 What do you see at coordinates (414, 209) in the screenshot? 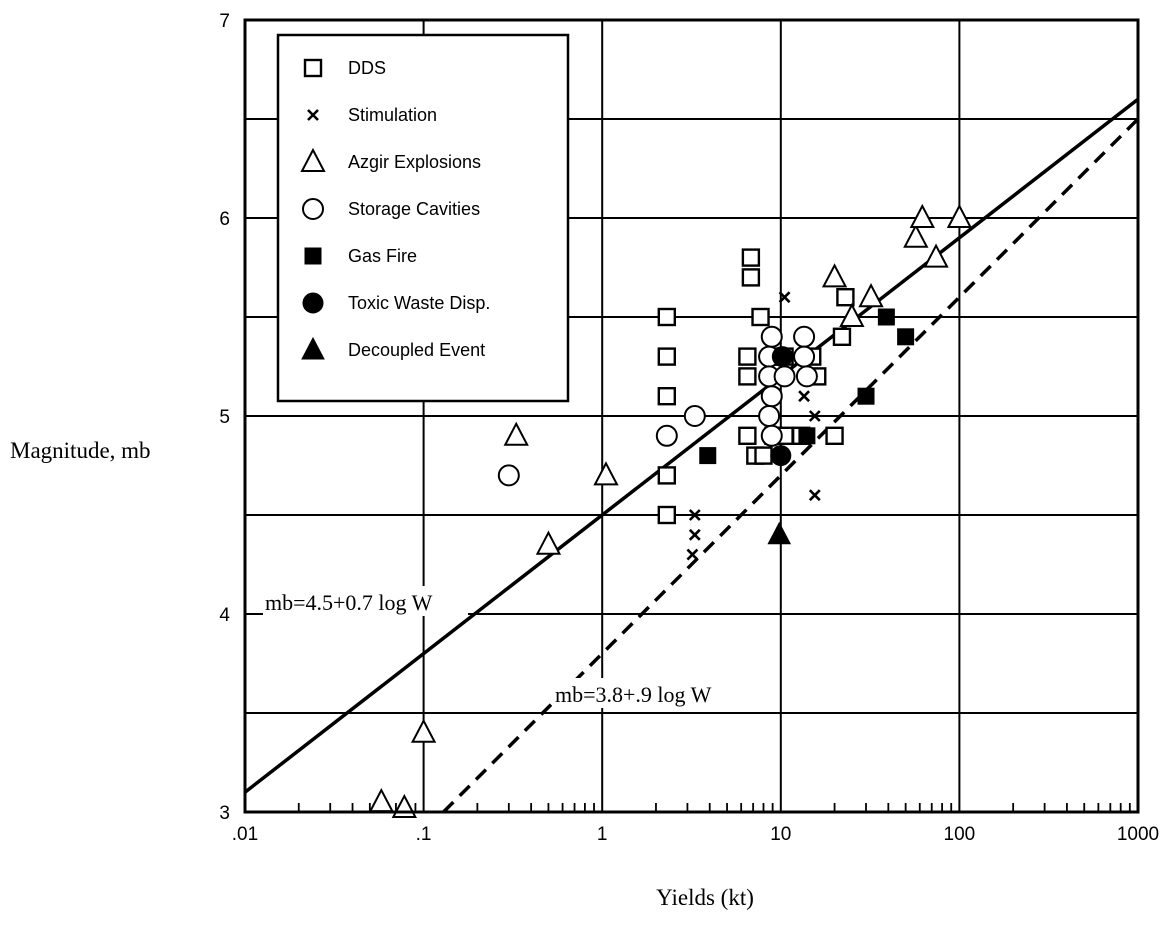
I see `legend-label-storage-cavities: Storage Cavities` at bounding box center [414, 209].